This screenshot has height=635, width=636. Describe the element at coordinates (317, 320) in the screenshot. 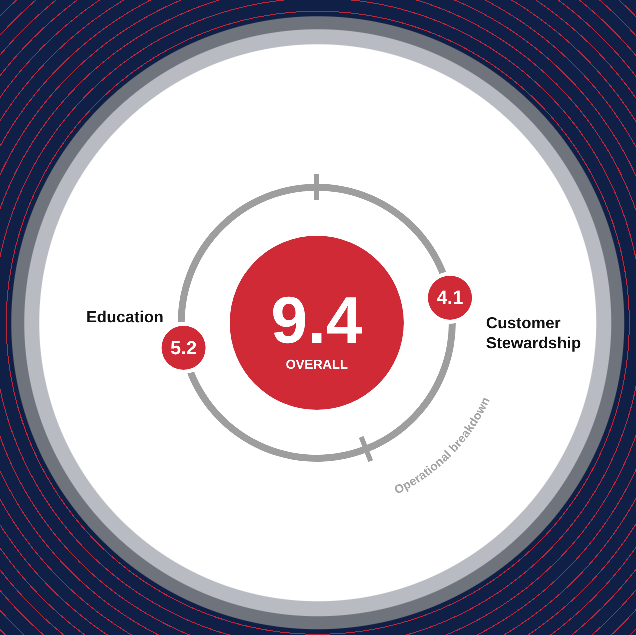

I see `text: 9.4` at that location.